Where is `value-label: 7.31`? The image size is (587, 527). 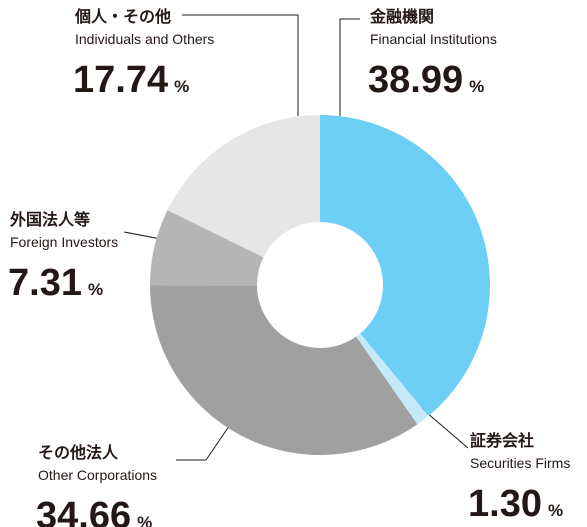 value-label: 7.31 is located at coordinates (45, 283).